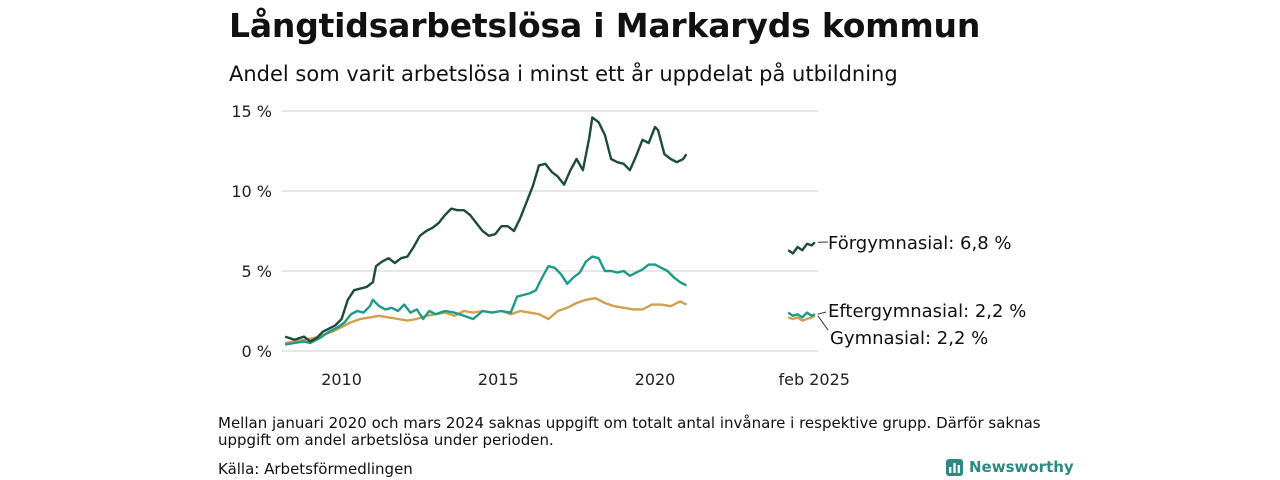 This screenshot has width=1280, height=480. What do you see at coordinates (498, 379) in the screenshot?
I see `x-tick-label: 2015` at bounding box center [498, 379].